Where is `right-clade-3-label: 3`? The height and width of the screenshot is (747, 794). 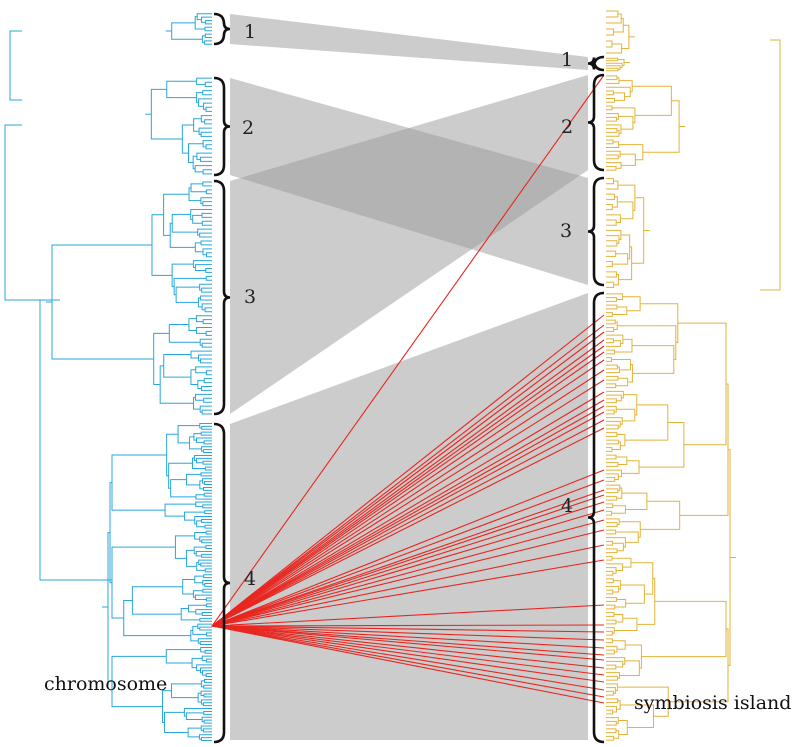 right-clade-3-label: 3 is located at coordinates (566, 231).